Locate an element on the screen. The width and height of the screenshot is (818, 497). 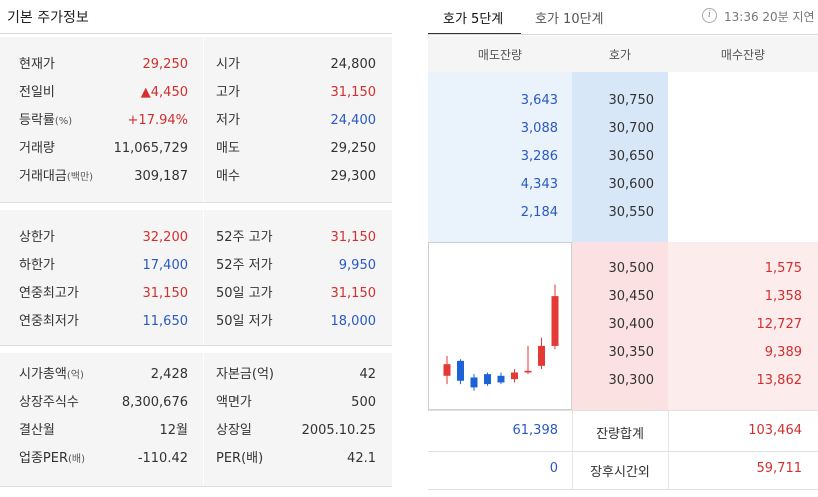
info-label-2-text: 상장일 is located at coordinates (234, 430).